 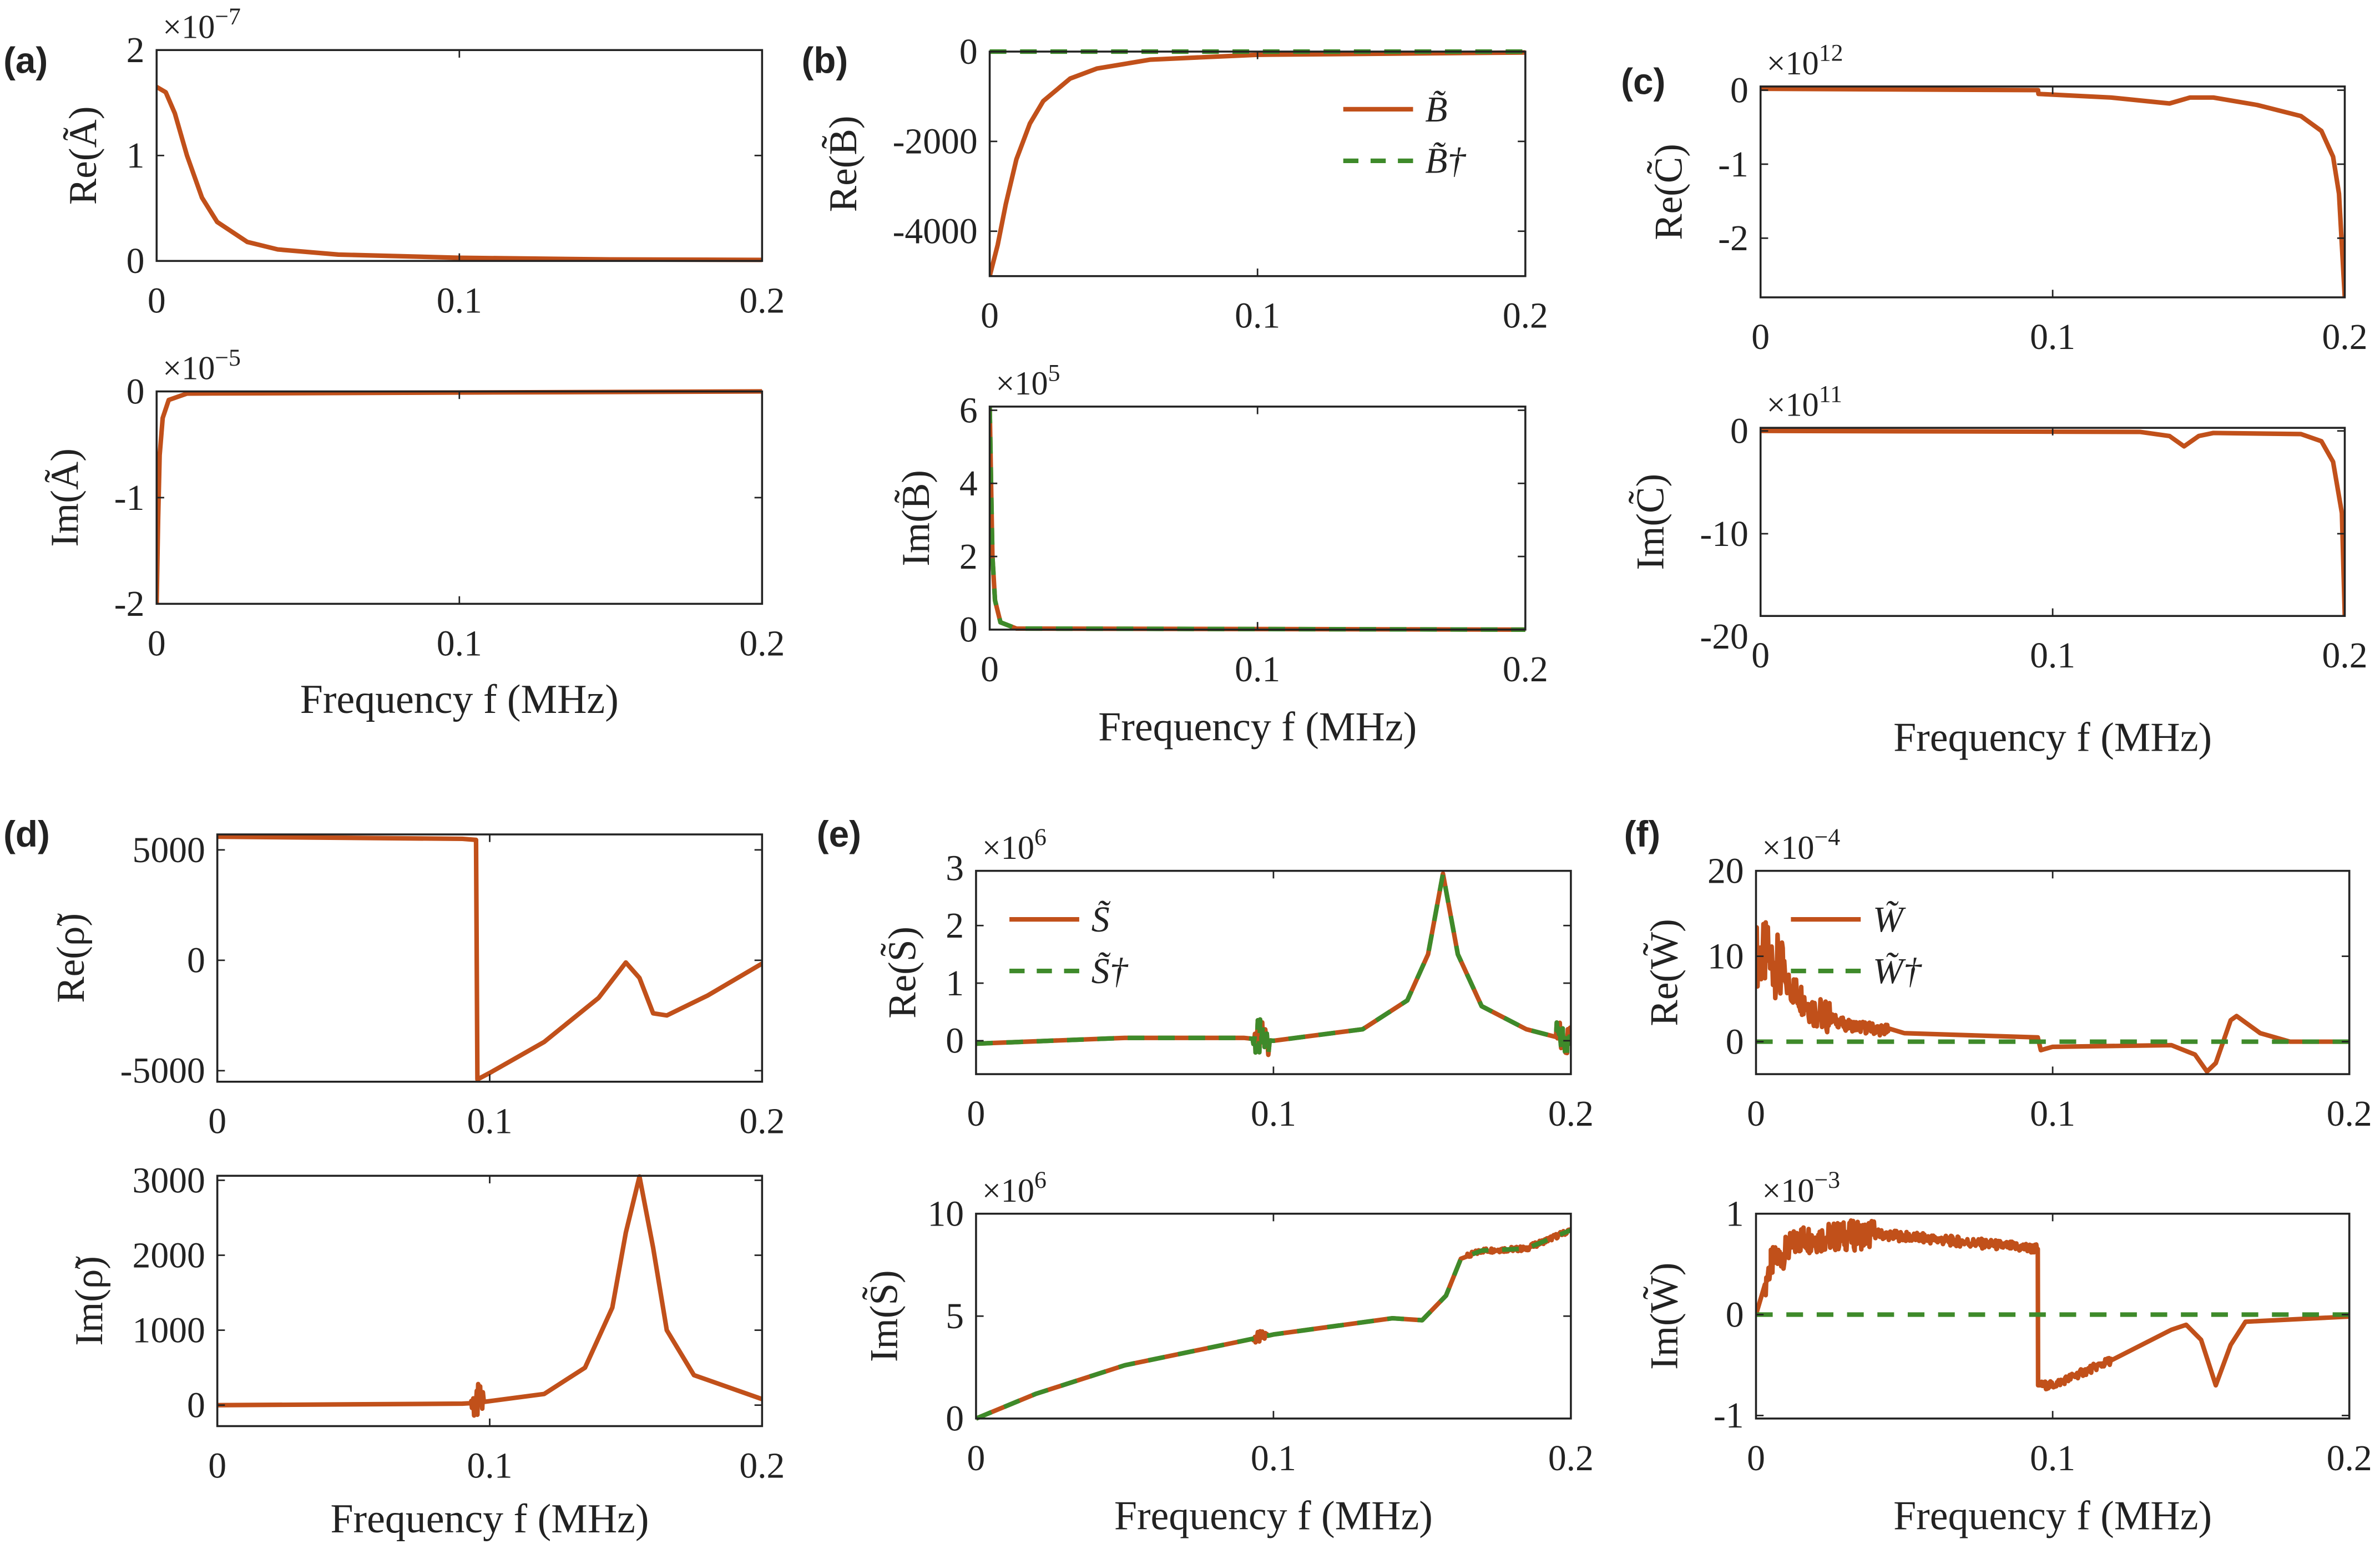 What do you see at coordinates (1801, 1188) in the screenshot?
I see `axis-multiplier: ×10⁻³` at bounding box center [1801, 1188].